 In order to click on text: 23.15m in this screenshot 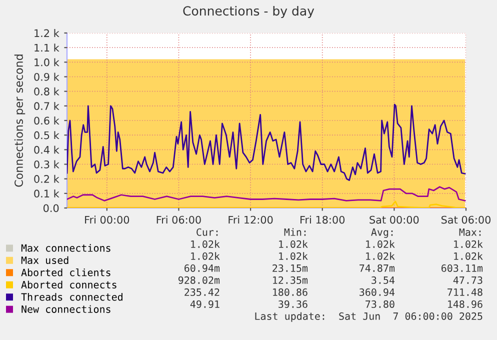, I will do `click(290, 268)`.